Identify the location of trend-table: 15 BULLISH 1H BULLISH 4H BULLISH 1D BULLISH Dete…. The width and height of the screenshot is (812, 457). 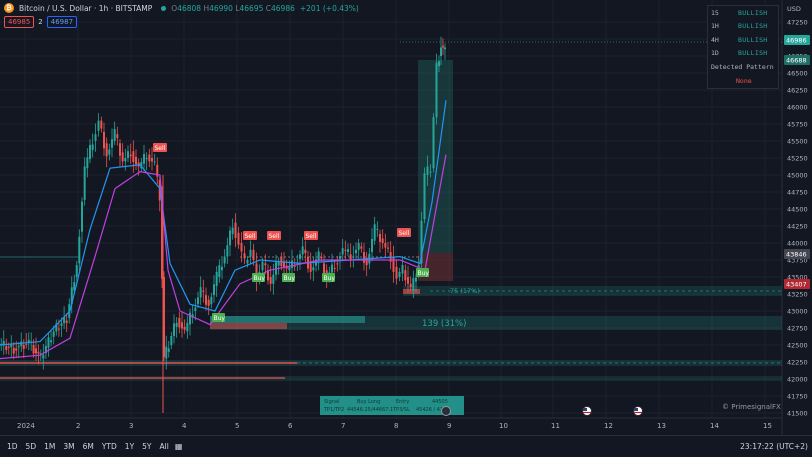
(743, 47).